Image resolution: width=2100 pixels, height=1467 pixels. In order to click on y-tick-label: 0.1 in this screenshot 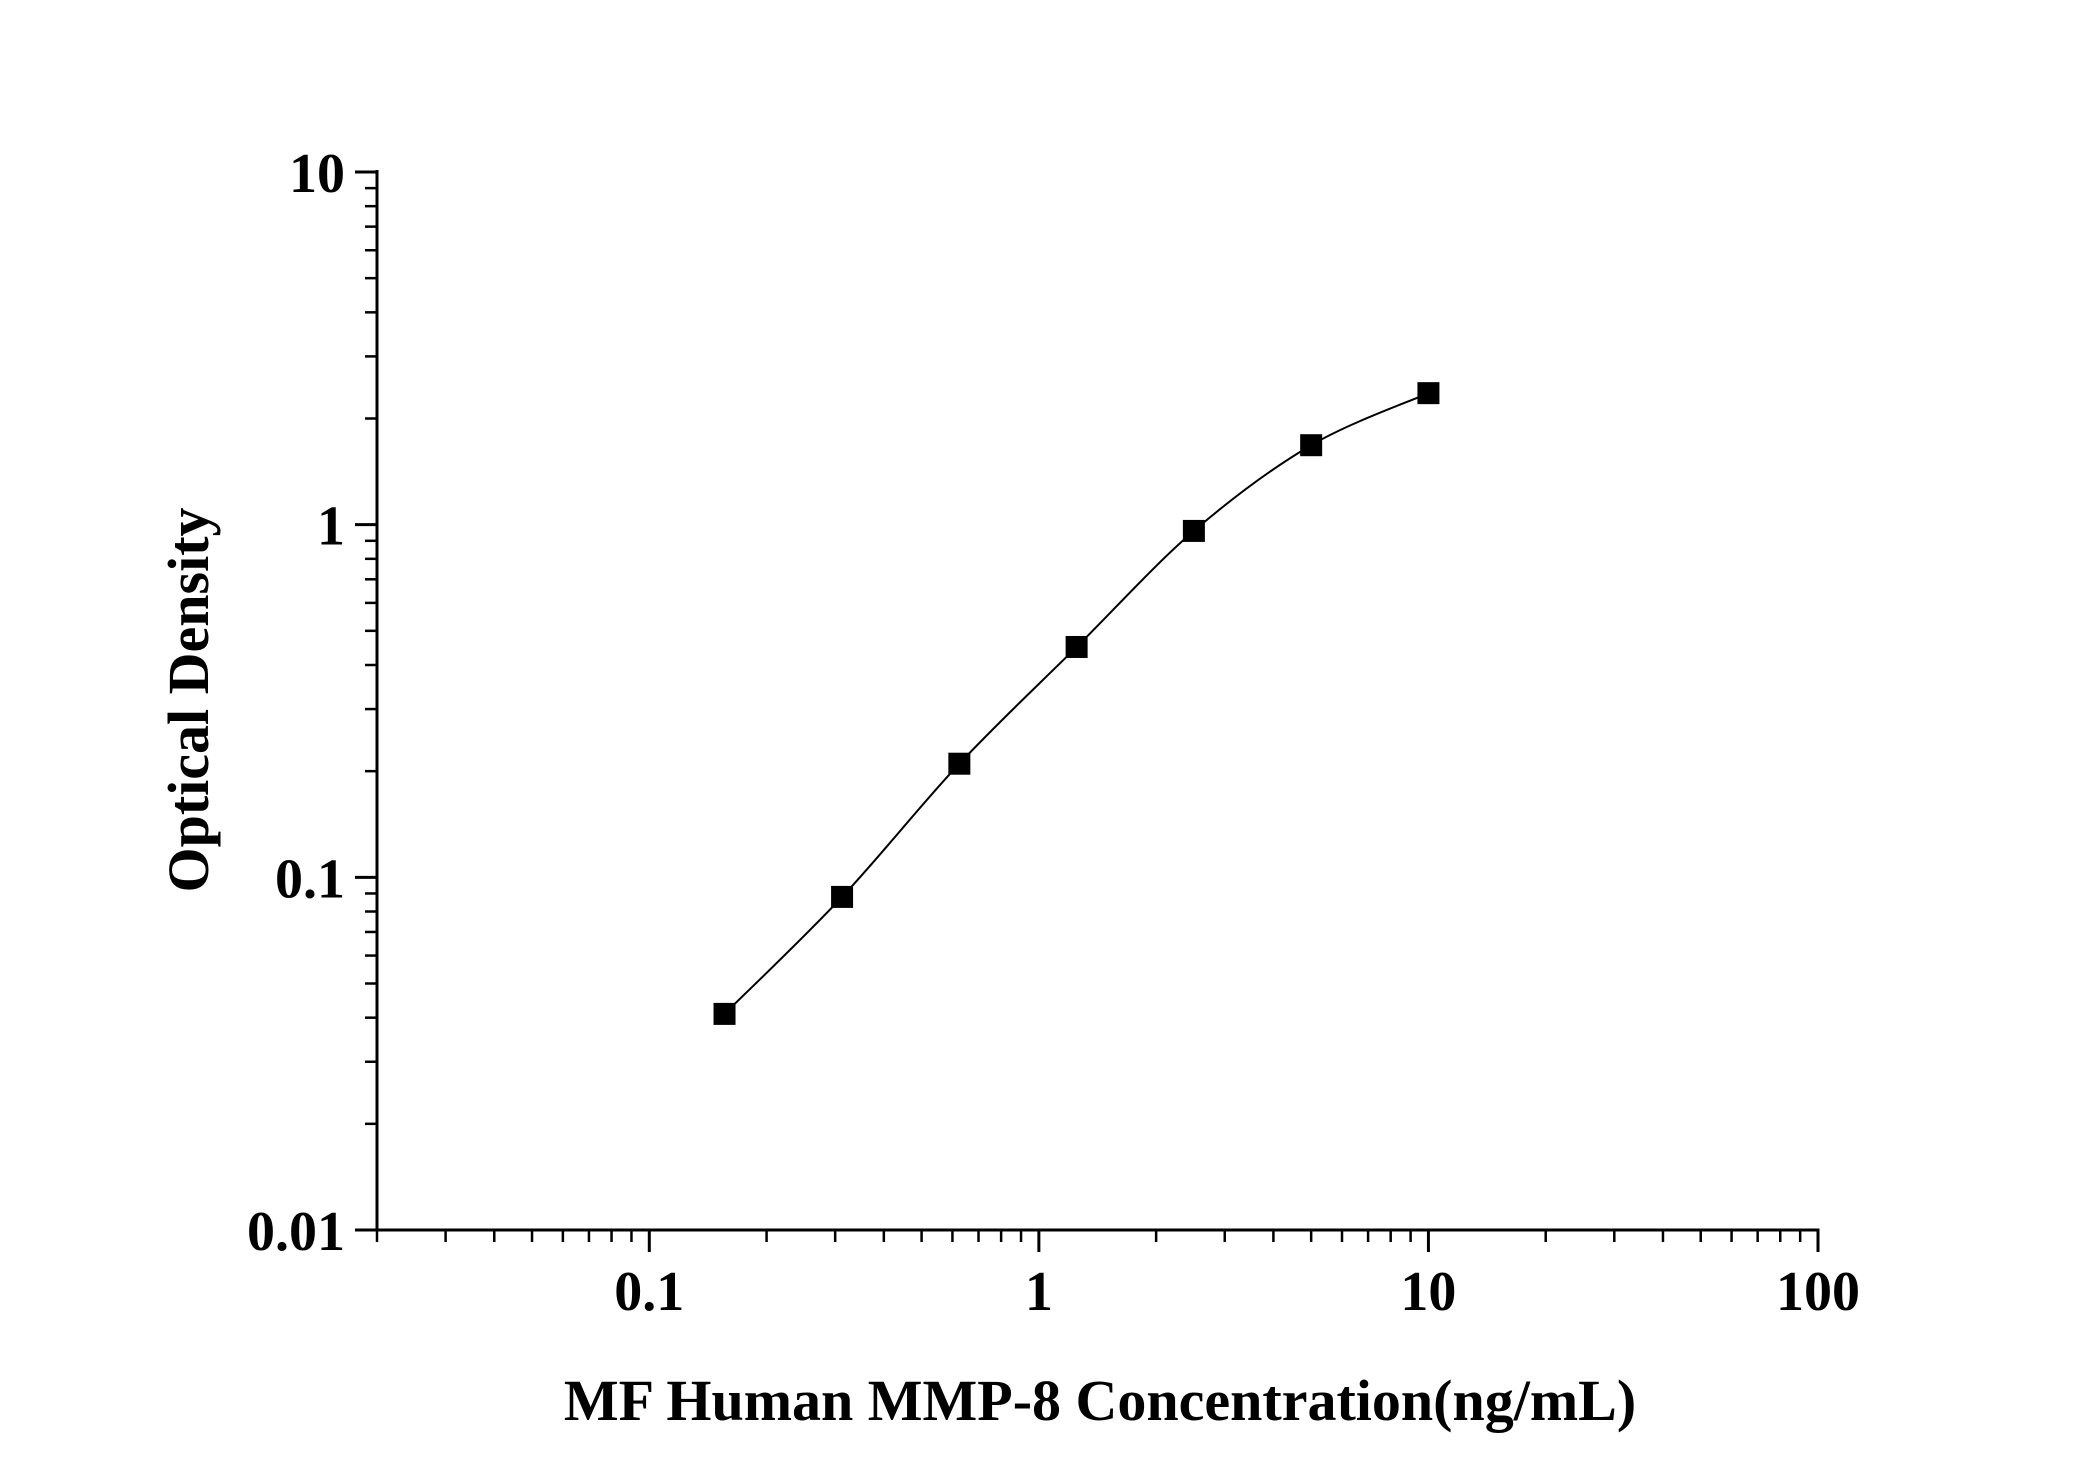, I will do `click(310, 879)`.